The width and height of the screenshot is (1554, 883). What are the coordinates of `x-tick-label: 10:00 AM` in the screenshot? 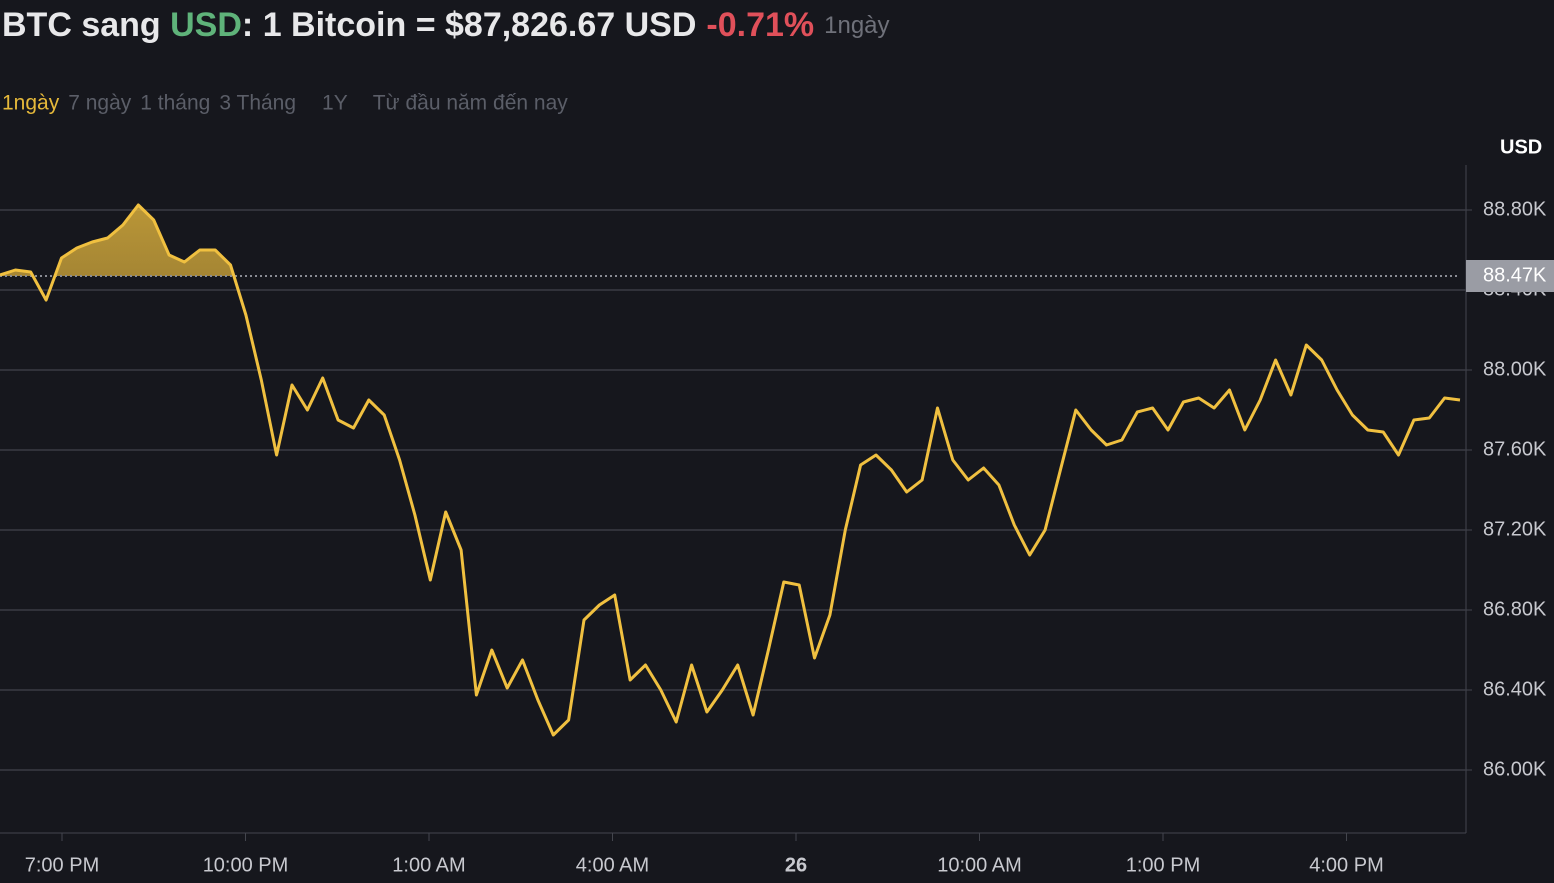 It's located at (979, 865).